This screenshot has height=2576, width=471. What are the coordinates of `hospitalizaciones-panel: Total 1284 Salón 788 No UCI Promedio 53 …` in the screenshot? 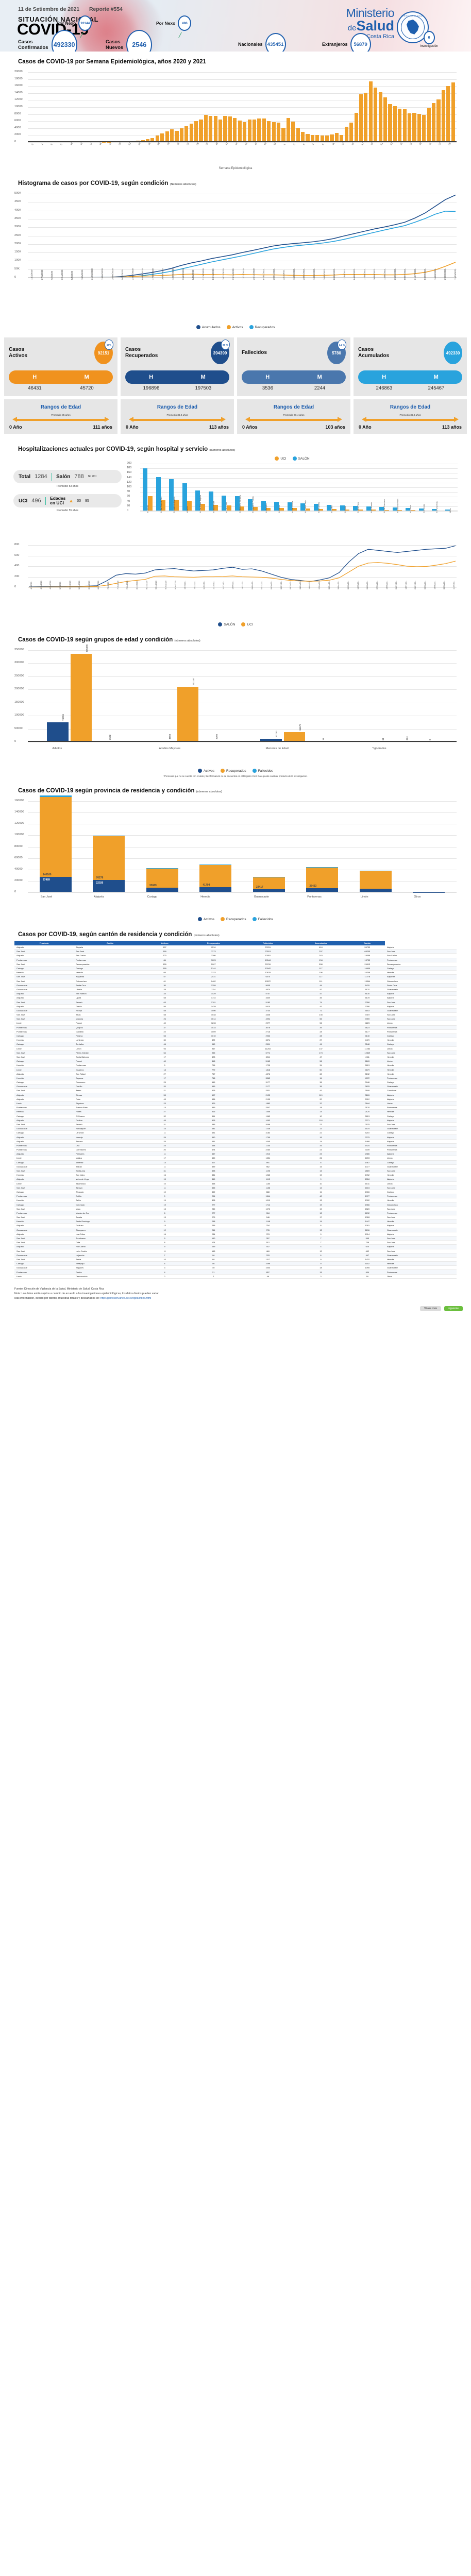 It's located at (235, 490).